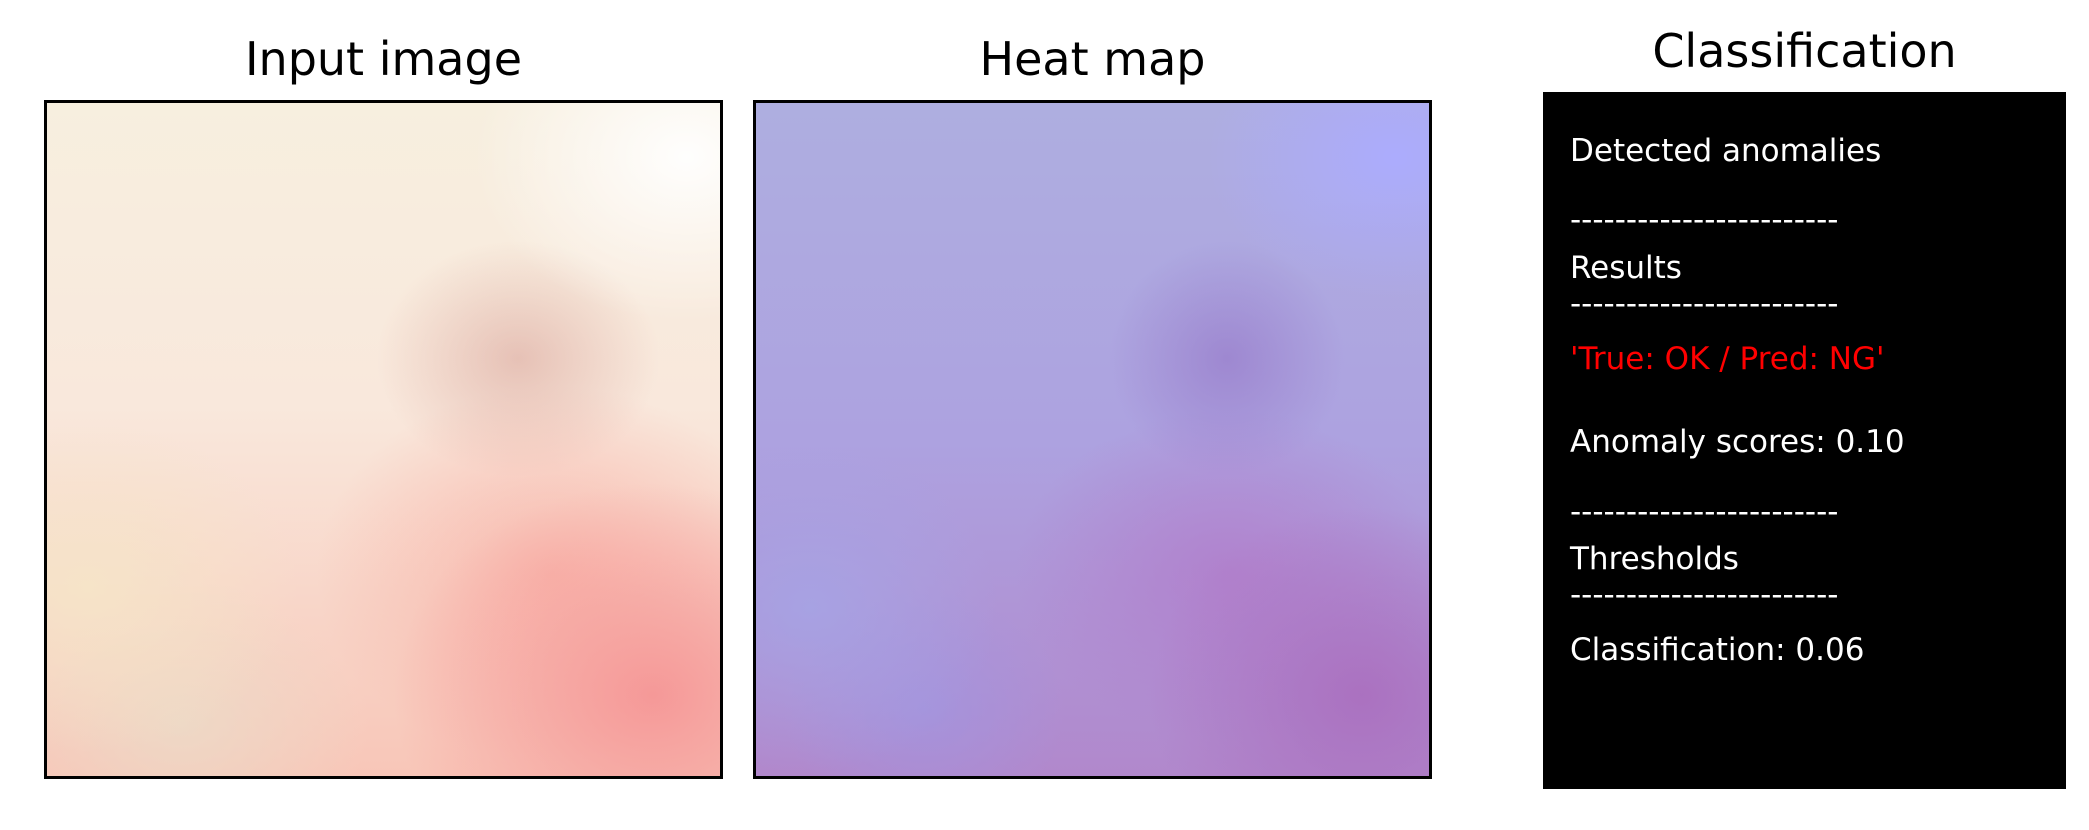 This screenshot has height=830, width=2089. Describe the element at coordinates (383, 59) in the screenshot. I see `input-image-title: Input image` at that location.